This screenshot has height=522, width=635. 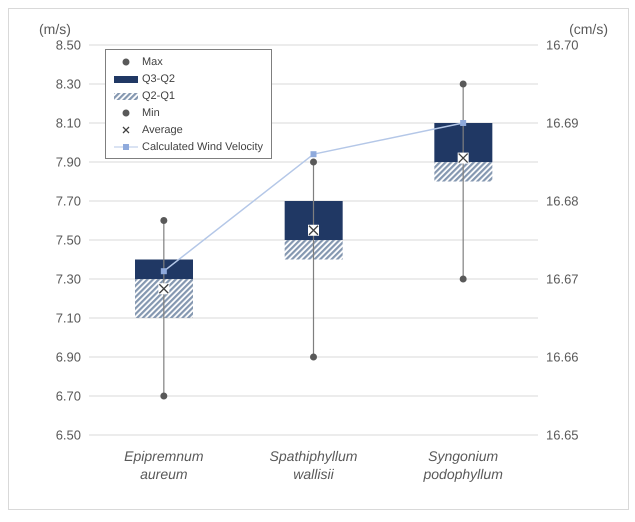 What do you see at coordinates (68, 318) in the screenshot?
I see `y-tick-label: 7.10` at bounding box center [68, 318].